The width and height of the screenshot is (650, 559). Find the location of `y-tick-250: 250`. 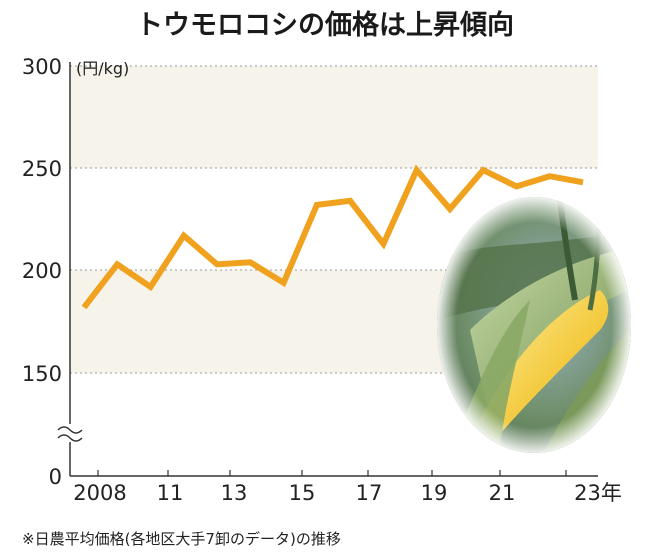

y-tick-250: 250 is located at coordinates (42, 169).